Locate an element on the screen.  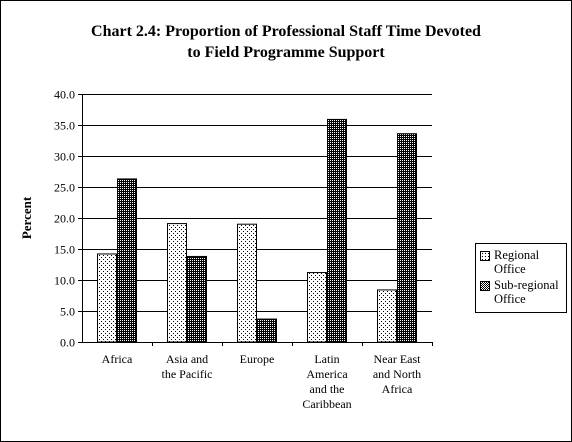
y-tick-label: 30.0 is located at coordinates (64, 157).